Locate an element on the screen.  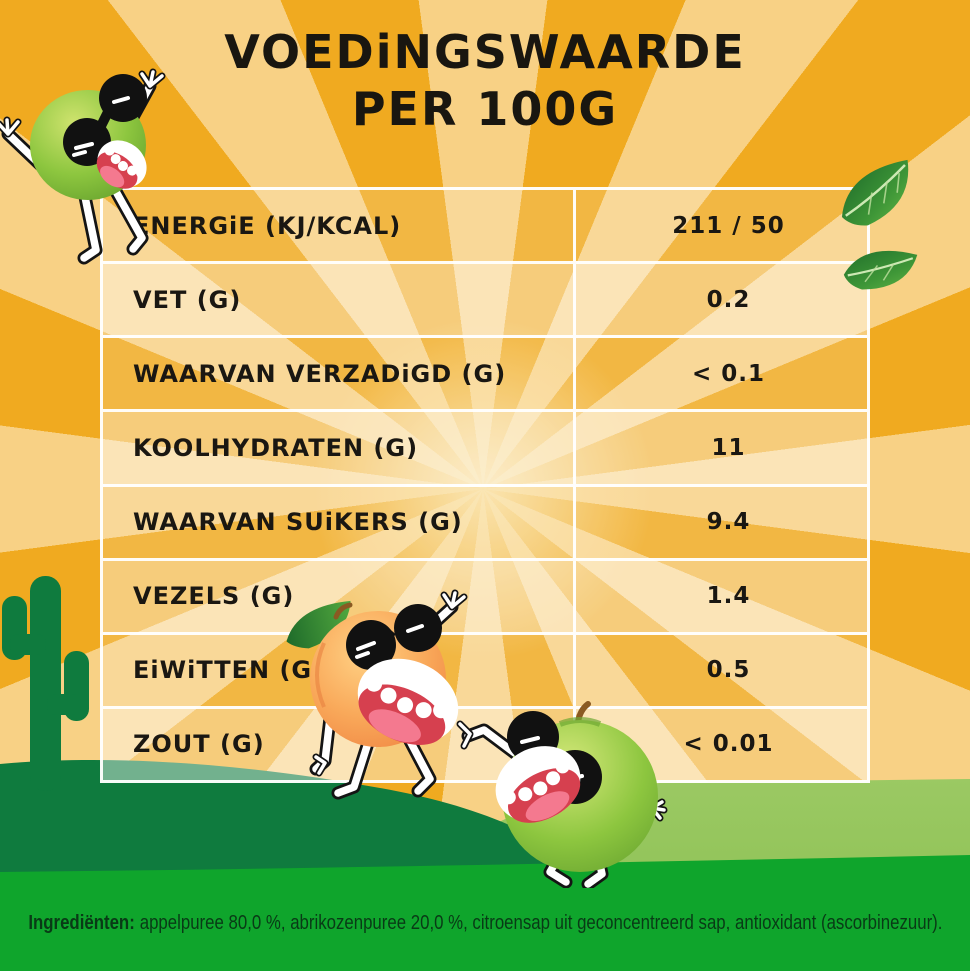
title-line-1: VOEDiNGSWAARDE is located at coordinates (485, 52).